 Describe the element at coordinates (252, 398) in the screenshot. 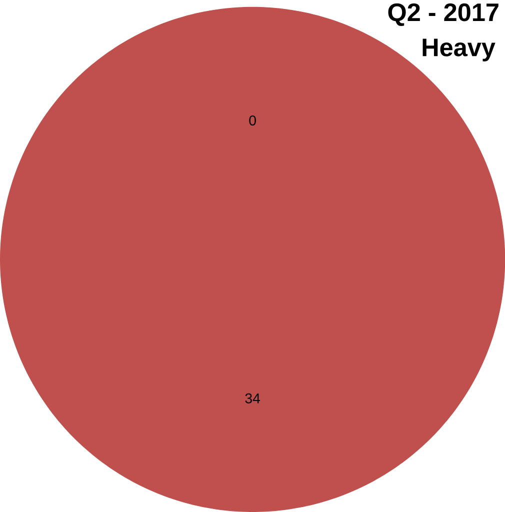

I see `data-label: 34` at that location.